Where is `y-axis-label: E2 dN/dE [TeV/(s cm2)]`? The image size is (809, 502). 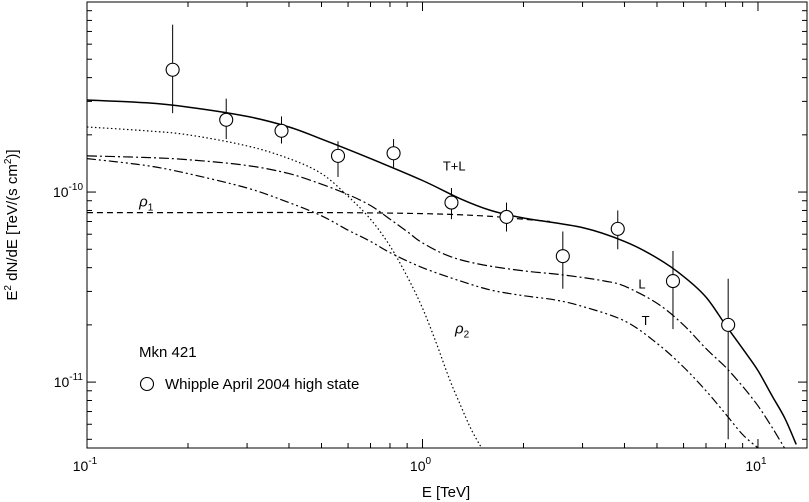
y-axis-label: E2 dN/dE [TeV/(s cm2)] is located at coordinates (12, 224).